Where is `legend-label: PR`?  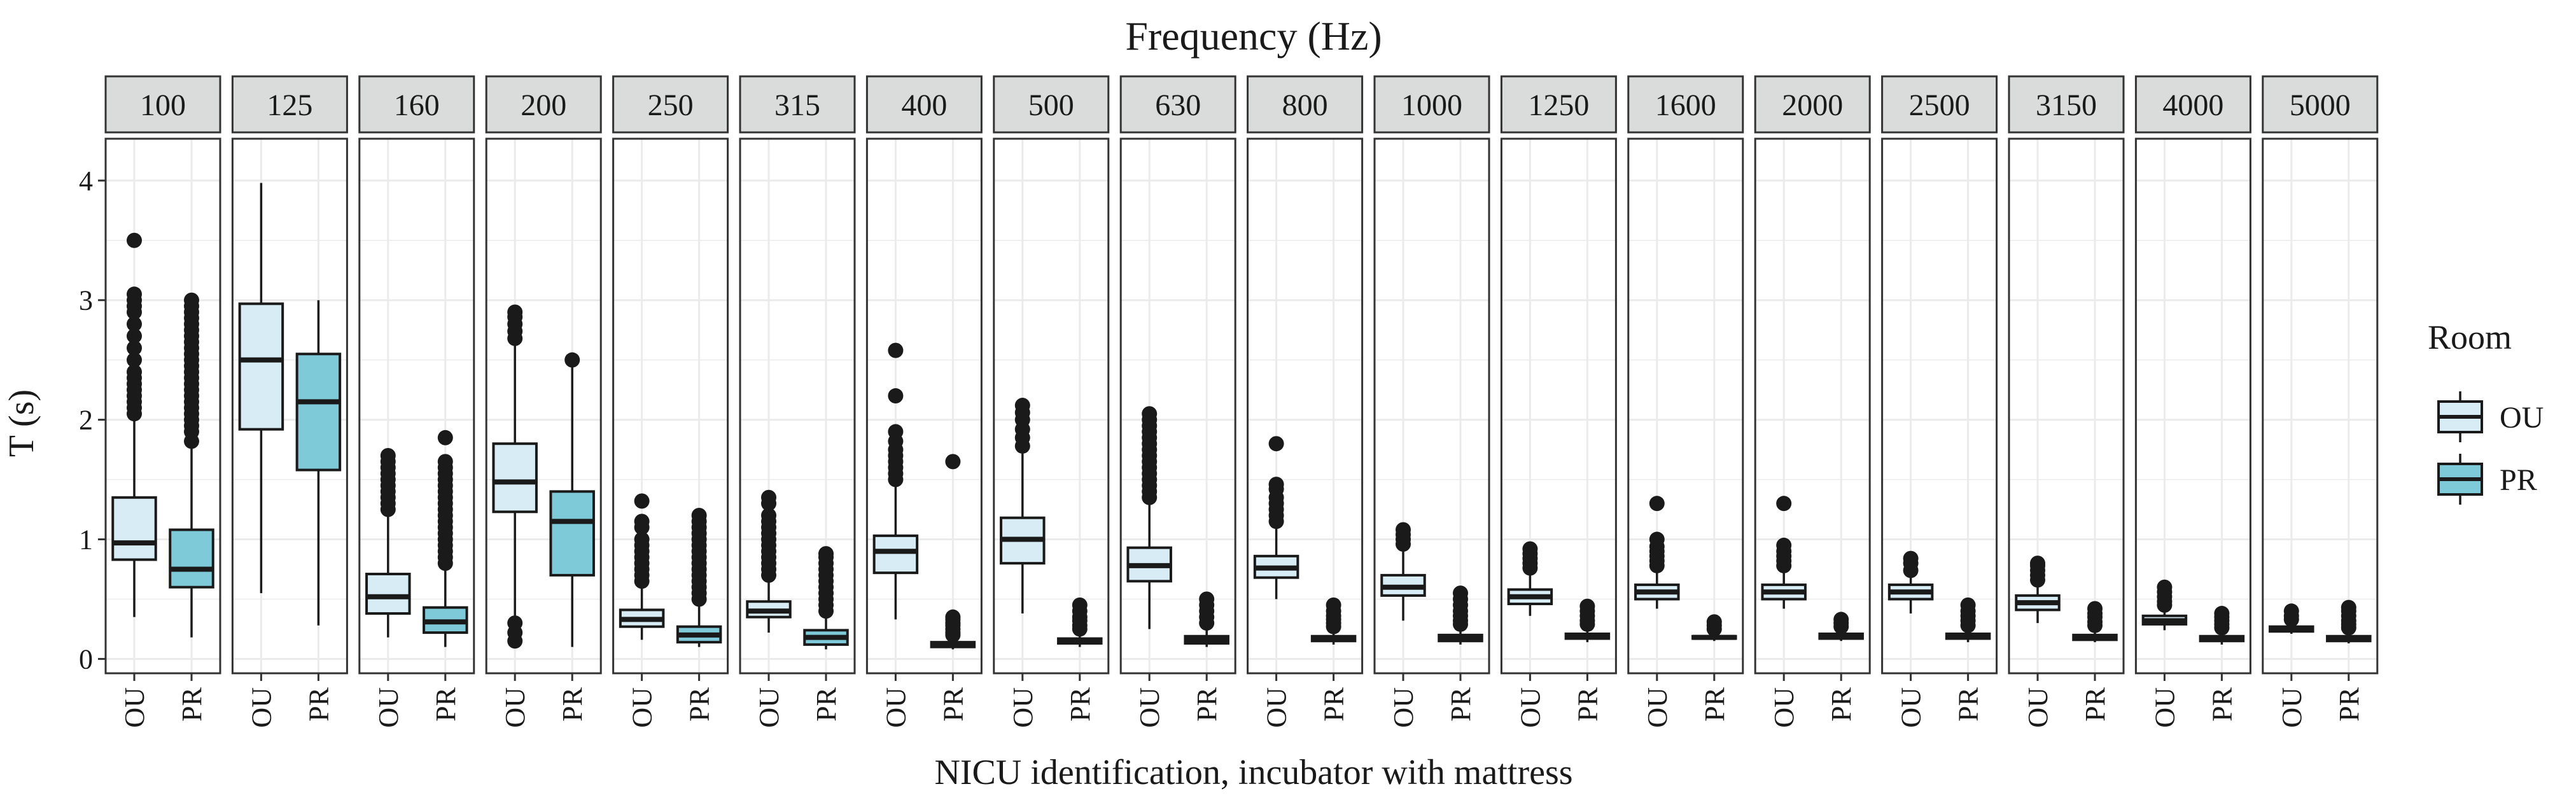 legend-label: PR is located at coordinates (2518, 480).